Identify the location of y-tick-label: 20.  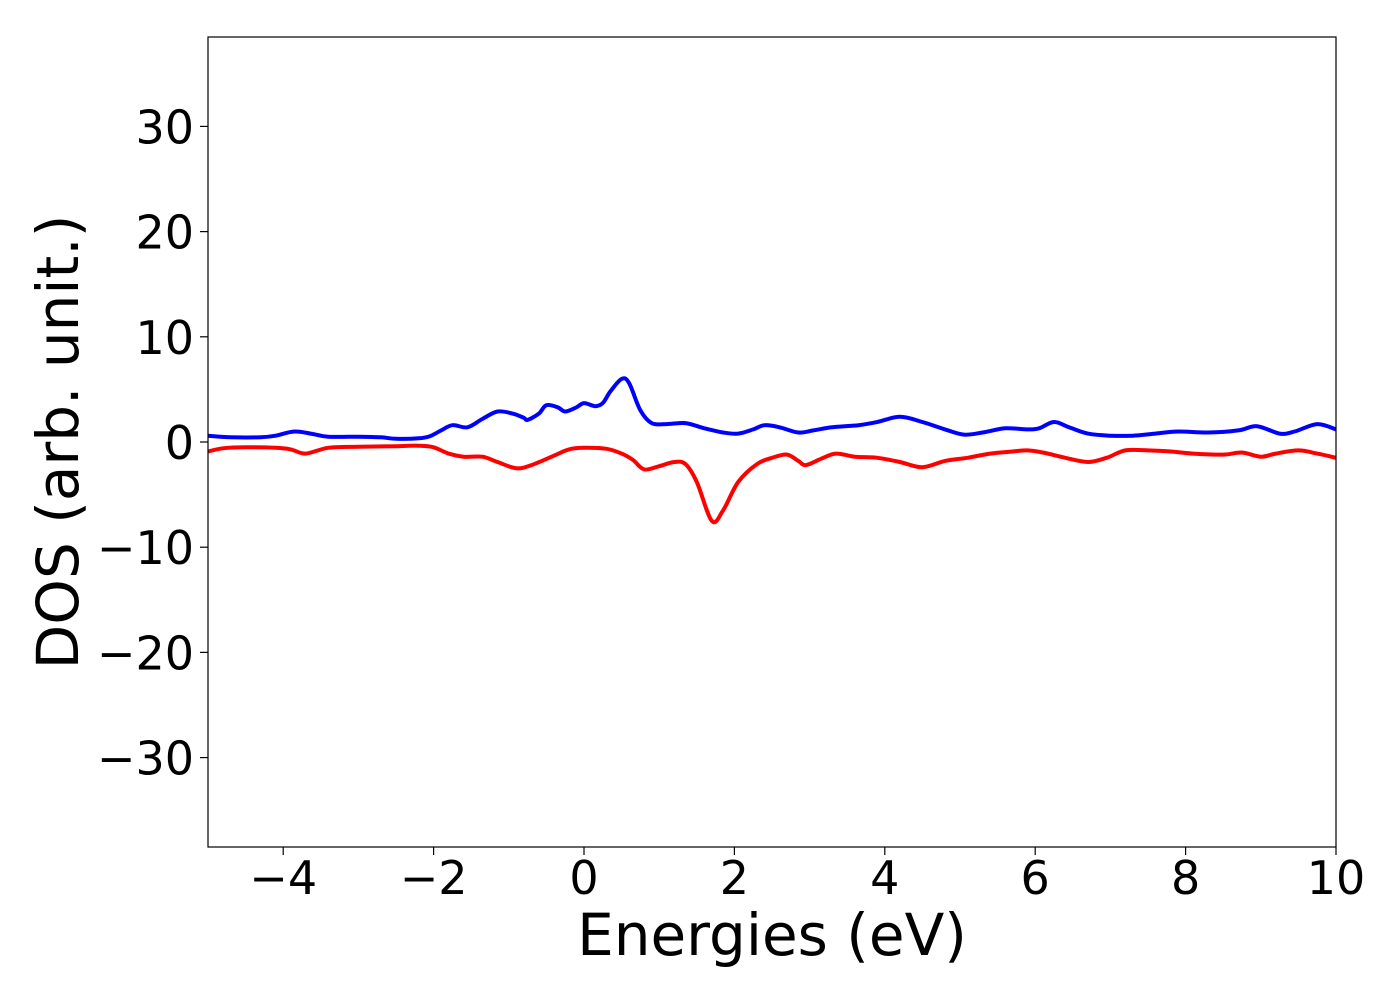
(164, 233).